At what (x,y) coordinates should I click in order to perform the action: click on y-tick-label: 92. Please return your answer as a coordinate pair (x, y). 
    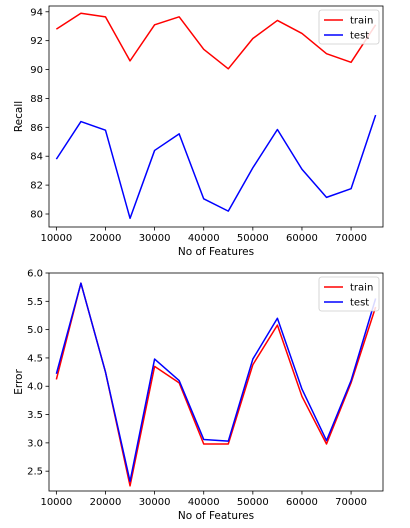
    Looking at the image, I should click on (36, 41).